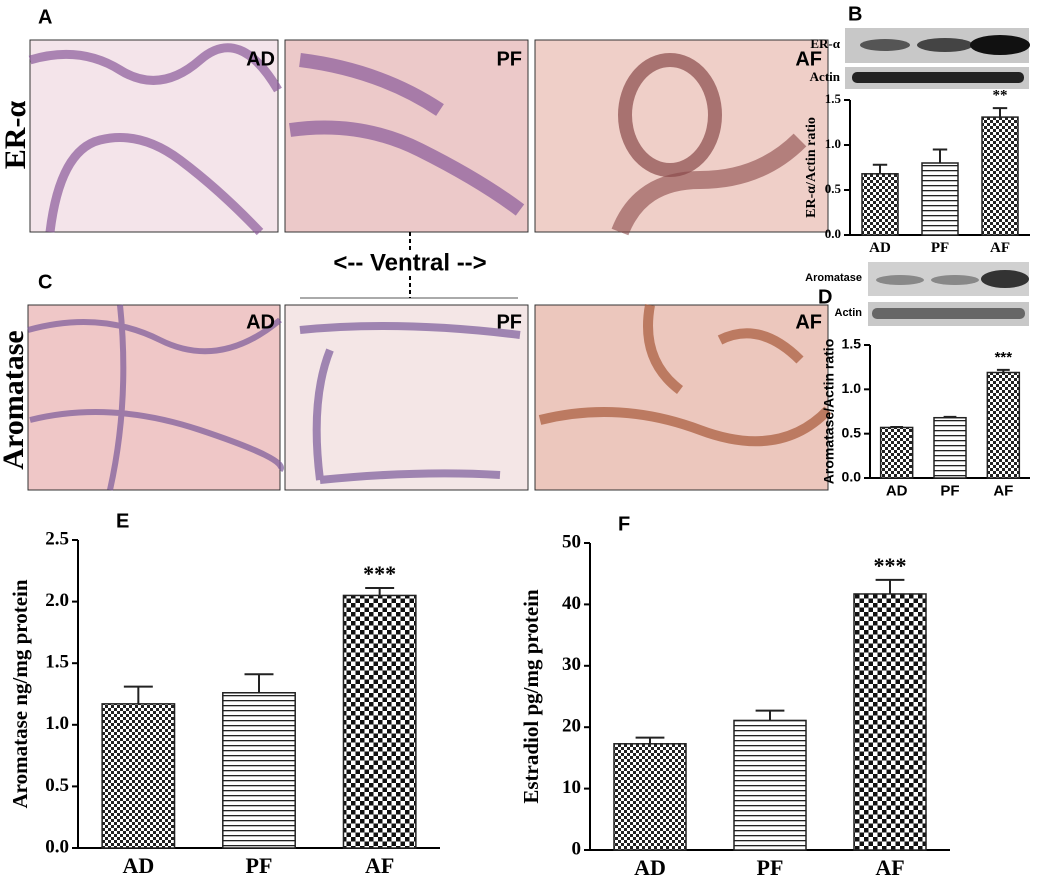  Describe the element at coordinates (45, 17) in the screenshot. I see `panel-label: A` at that location.